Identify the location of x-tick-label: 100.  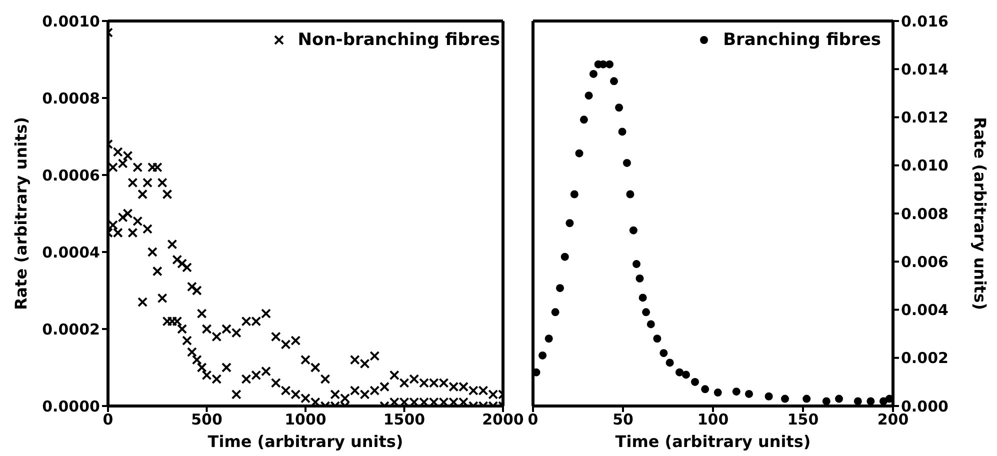
(713, 419).